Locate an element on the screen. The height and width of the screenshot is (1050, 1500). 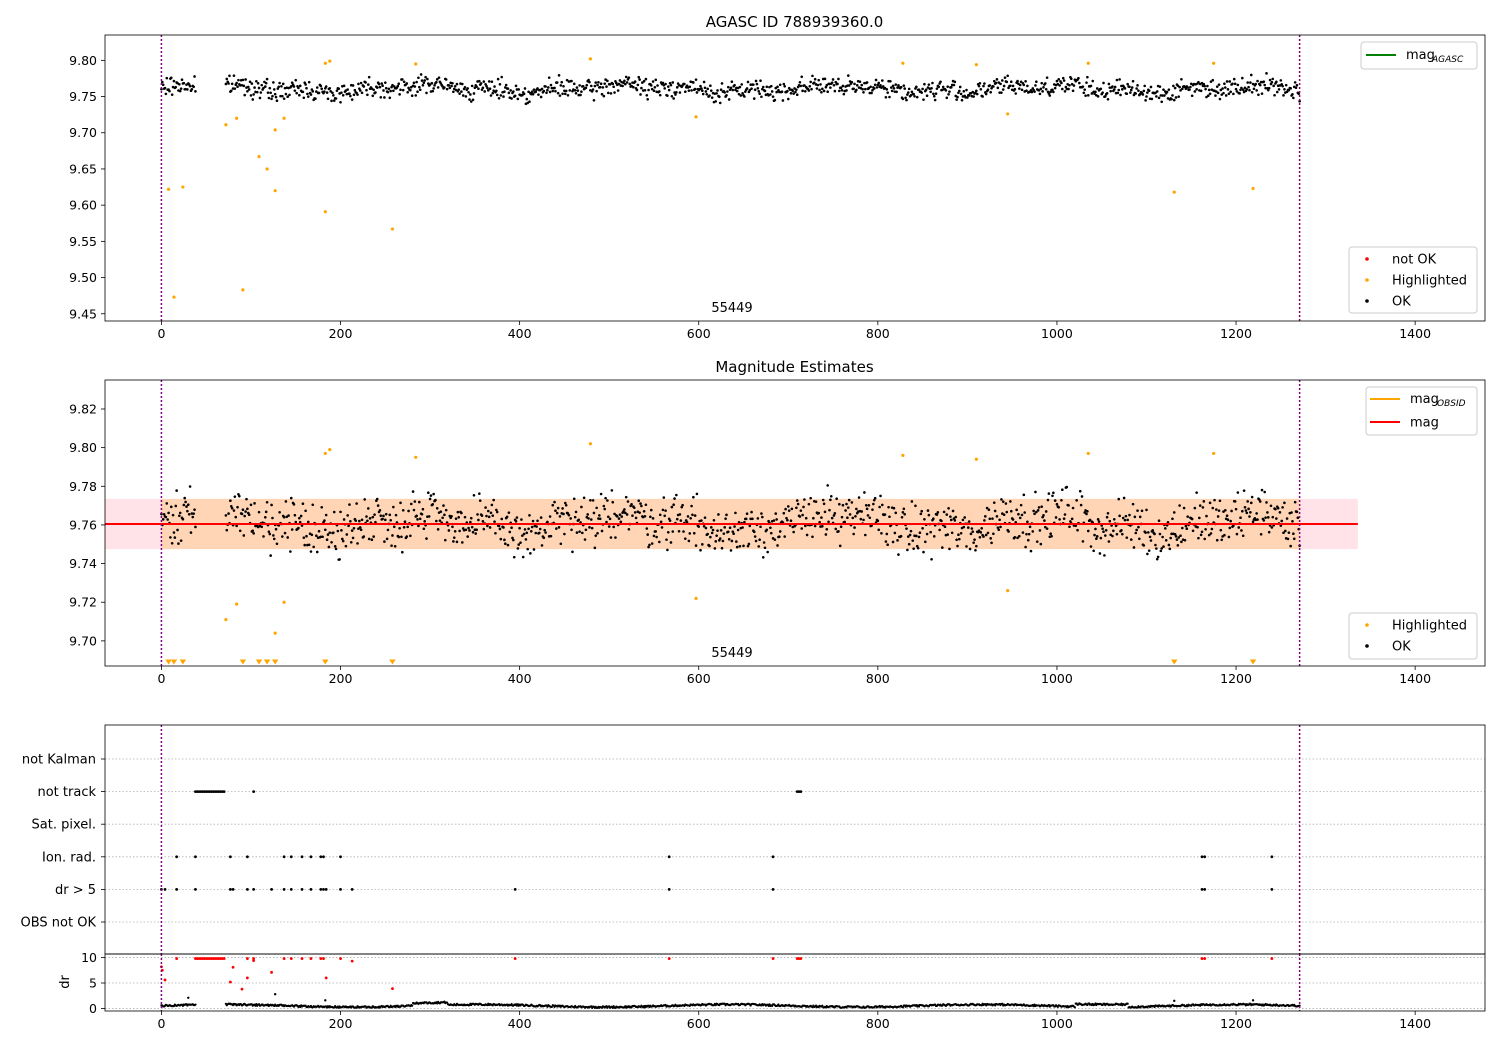
highlighted-point is located at coordinates (267, 169).